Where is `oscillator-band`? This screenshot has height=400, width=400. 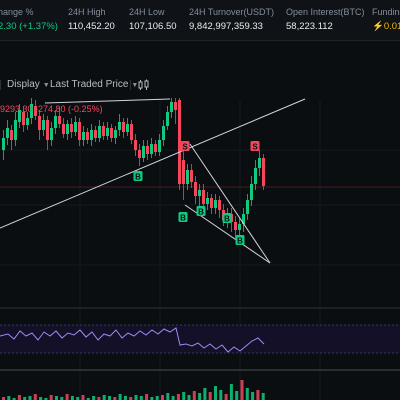 oscillator-band is located at coordinates (200, 339).